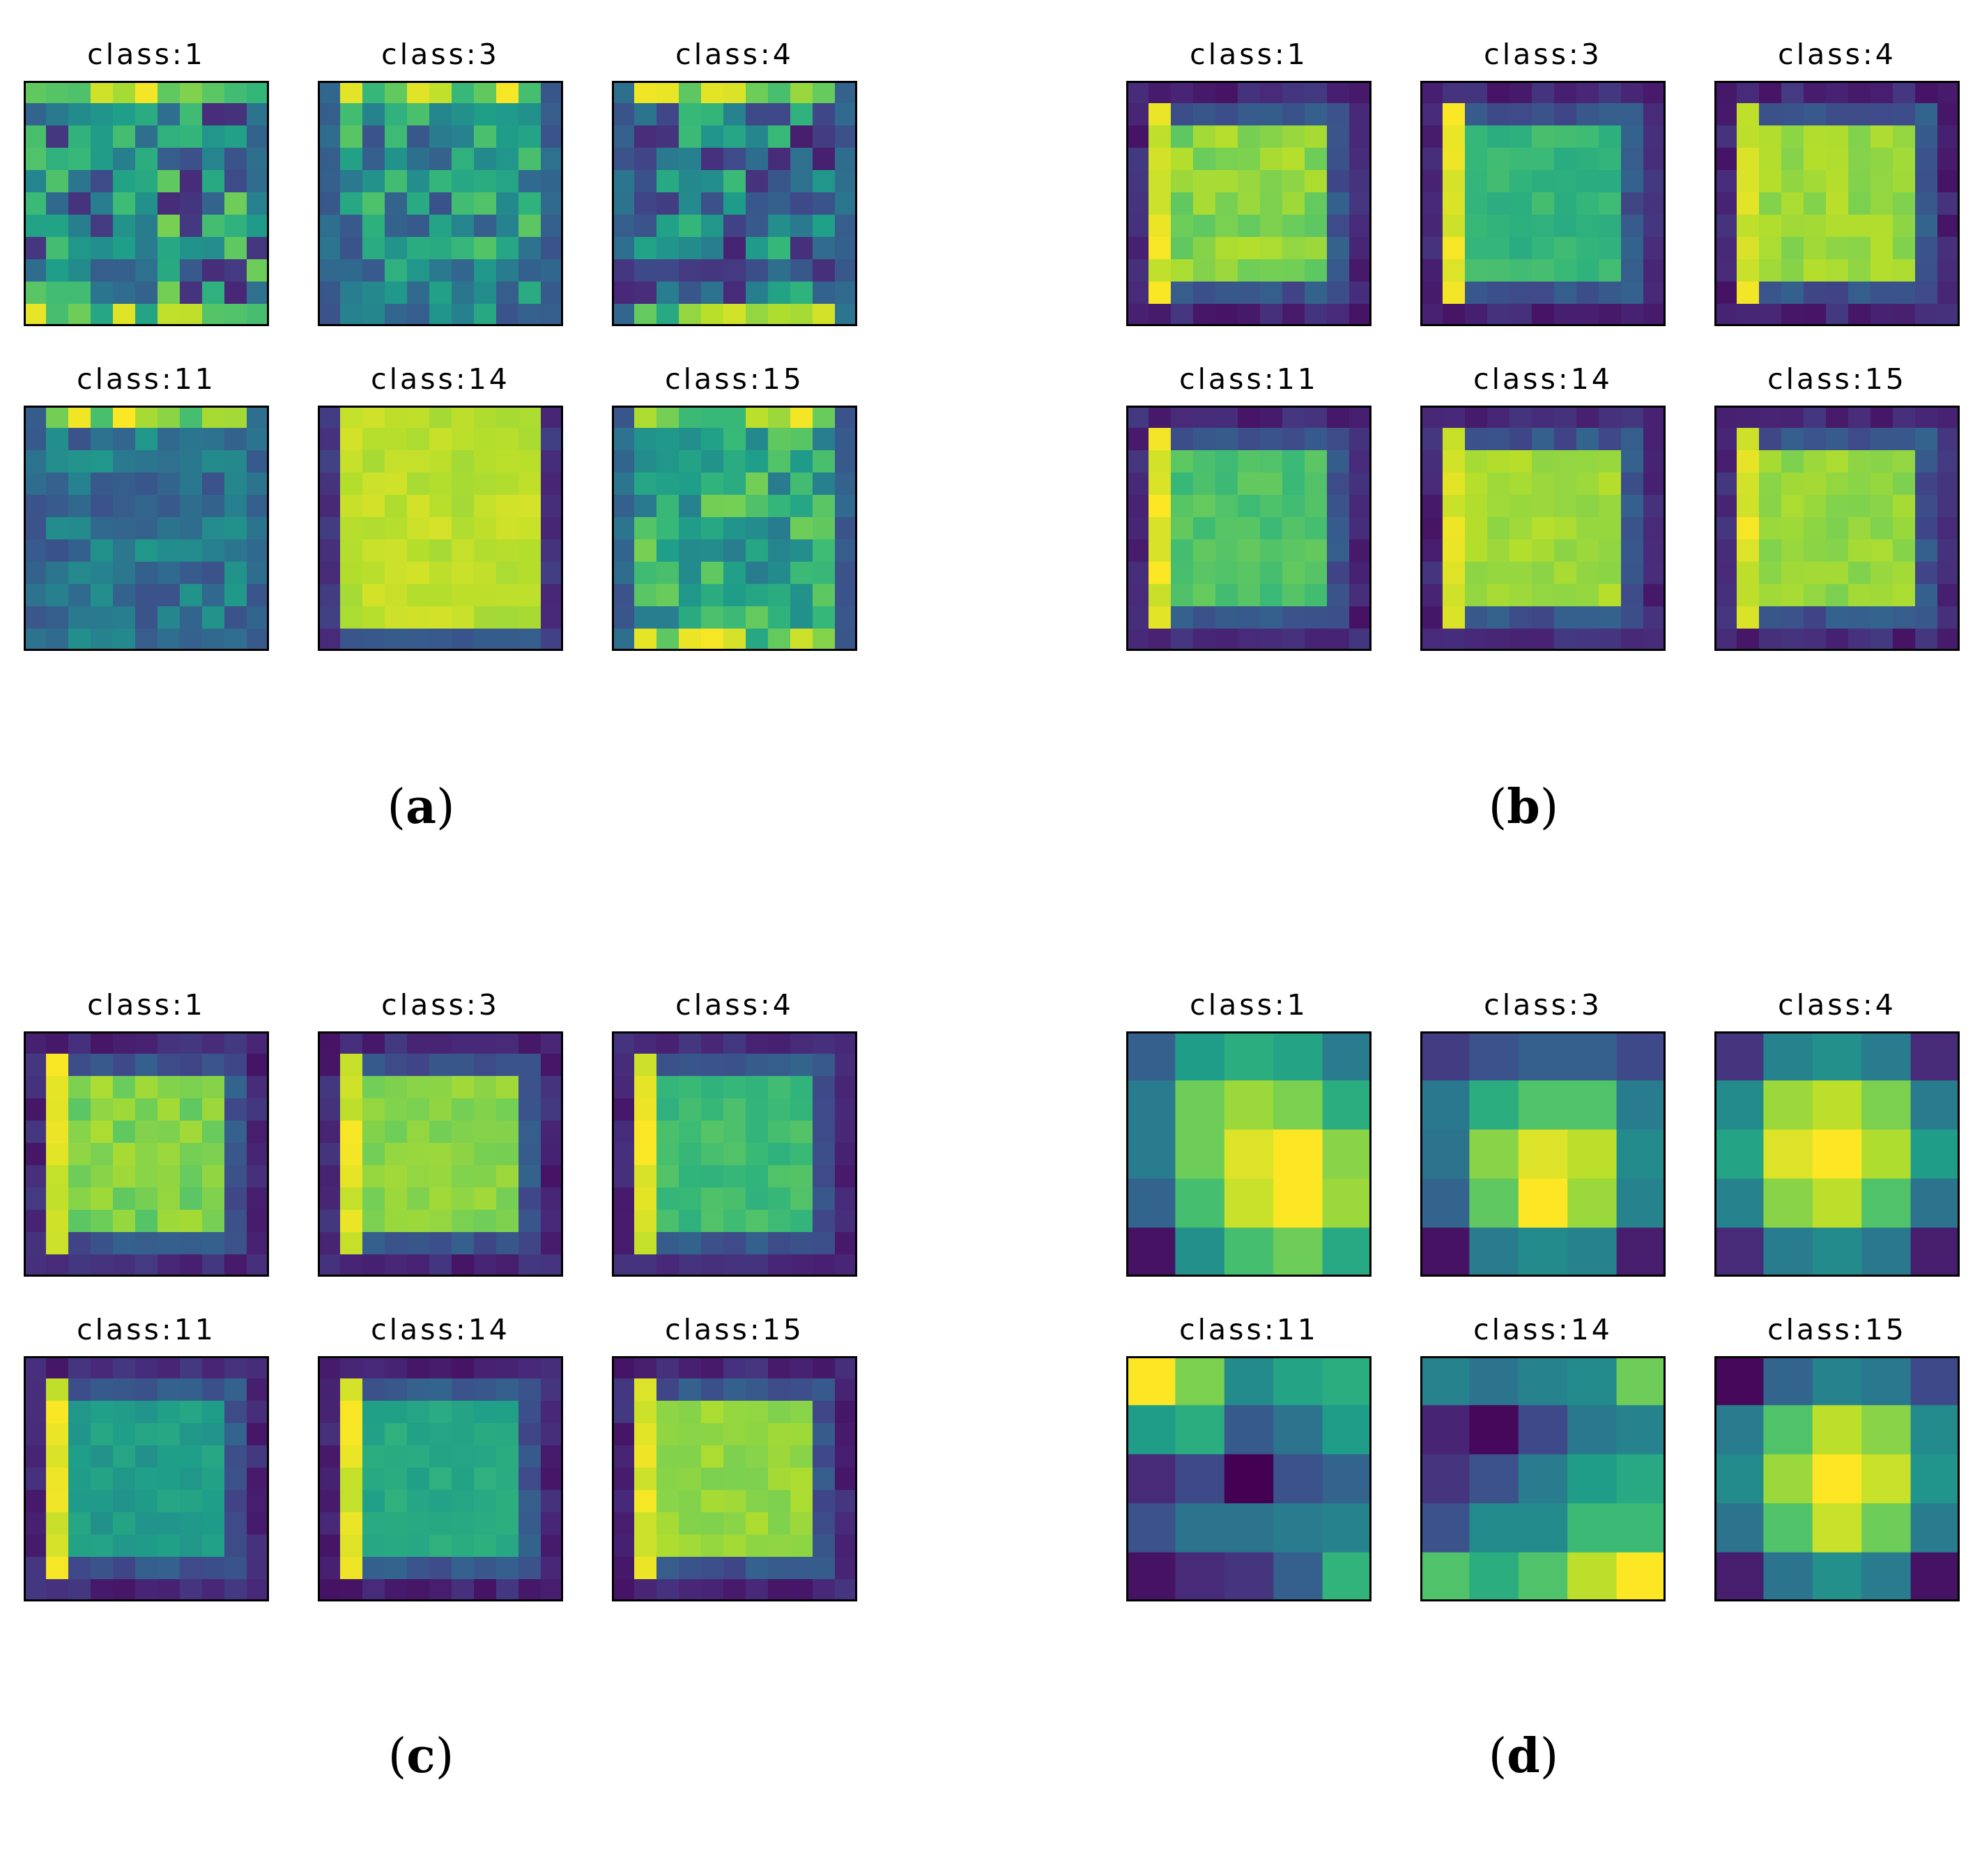 Image resolution: width=1982 pixels, height=1876 pixels. Describe the element at coordinates (146, 179) in the screenshot. I see `heatmap-a-class-1: class:1` at that location.